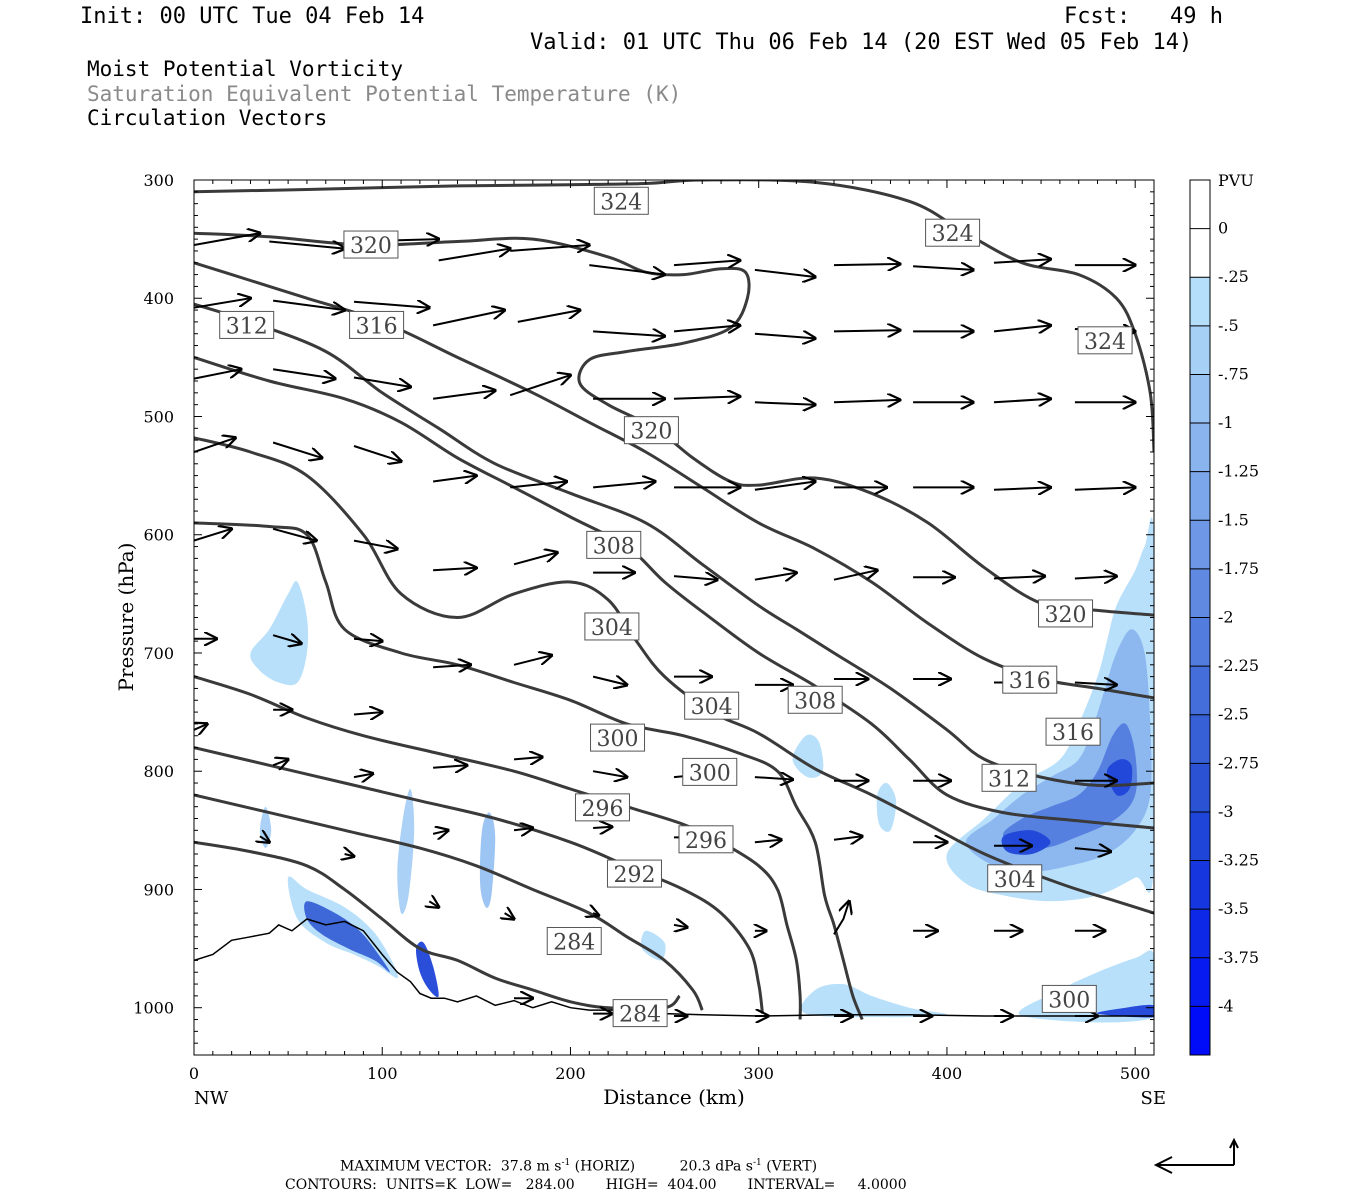  Describe the element at coordinates (158, 771) in the screenshot. I see `y-tick-label: 800` at that location.